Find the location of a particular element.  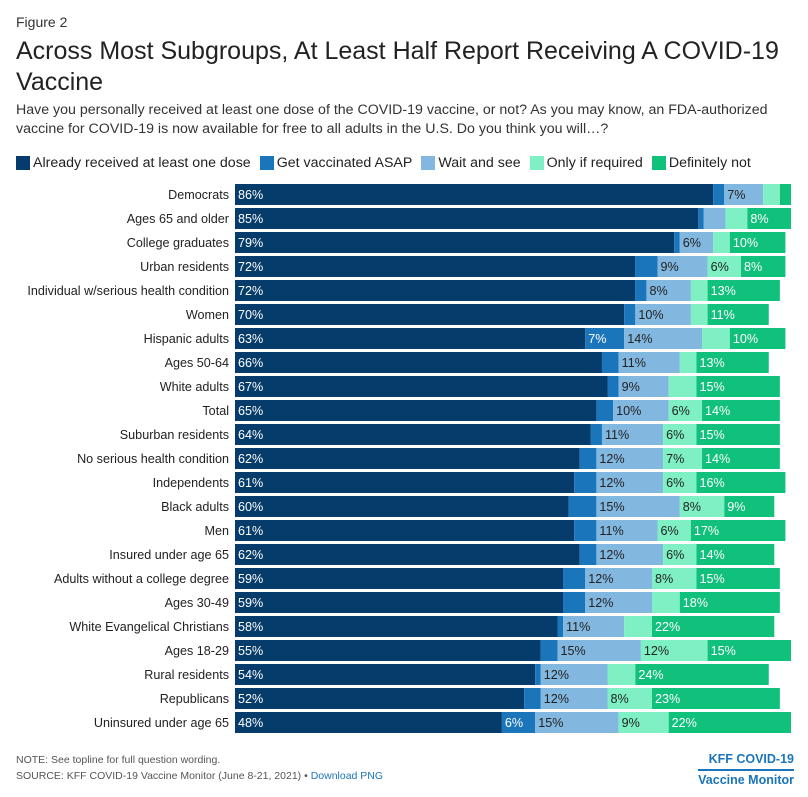

bar-row-suburban-residents: Suburban residents 64% 11% 6% 15% is located at coordinates (450, 434).